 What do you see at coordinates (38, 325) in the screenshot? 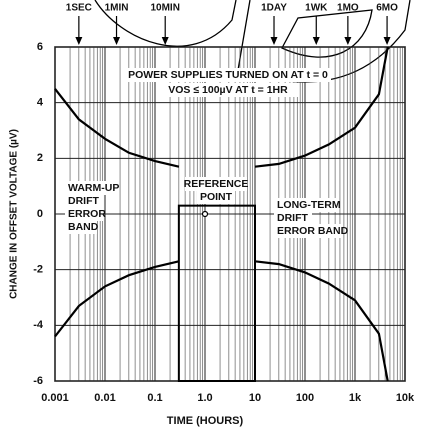
I see `y-tick-label: -4` at bounding box center [38, 325].